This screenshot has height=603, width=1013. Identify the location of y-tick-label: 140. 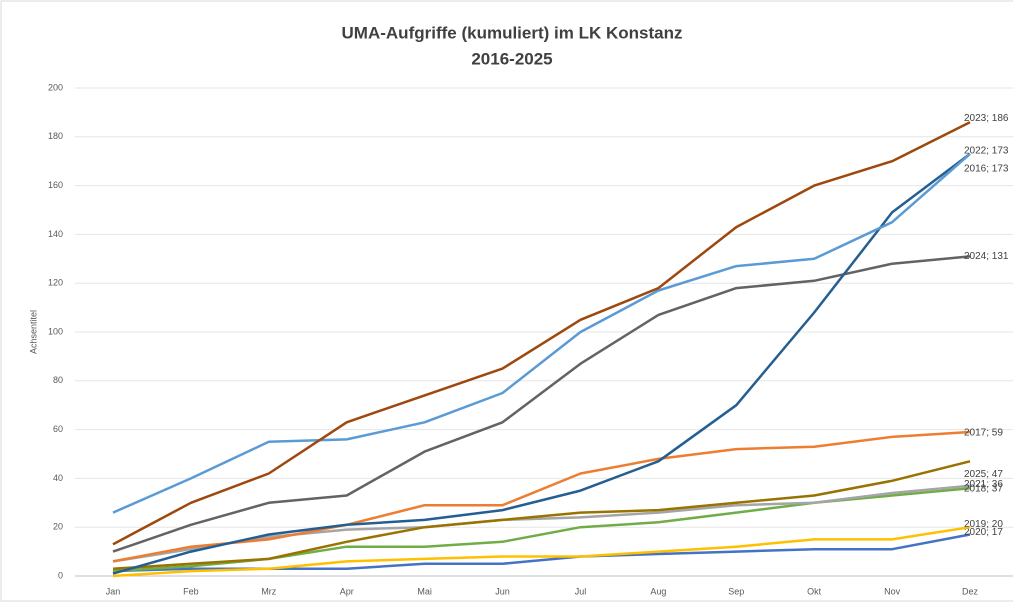
(55, 234).